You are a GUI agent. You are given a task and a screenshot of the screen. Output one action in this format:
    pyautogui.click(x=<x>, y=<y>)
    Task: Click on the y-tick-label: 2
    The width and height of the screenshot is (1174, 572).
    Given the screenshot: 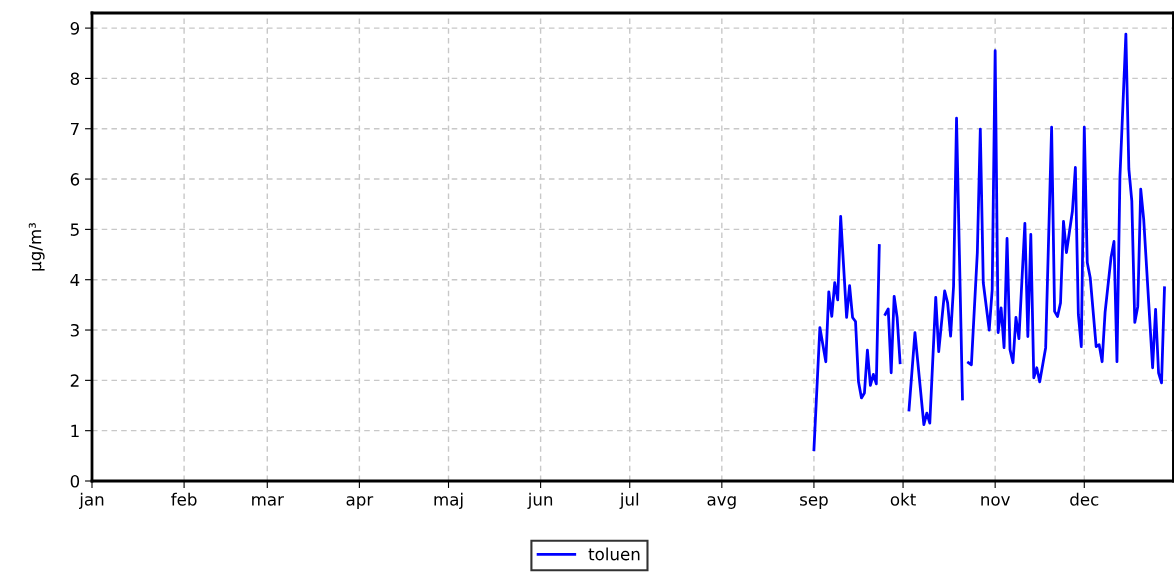 What is the action you would take?
    pyautogui.click(x=74, y=380)
    